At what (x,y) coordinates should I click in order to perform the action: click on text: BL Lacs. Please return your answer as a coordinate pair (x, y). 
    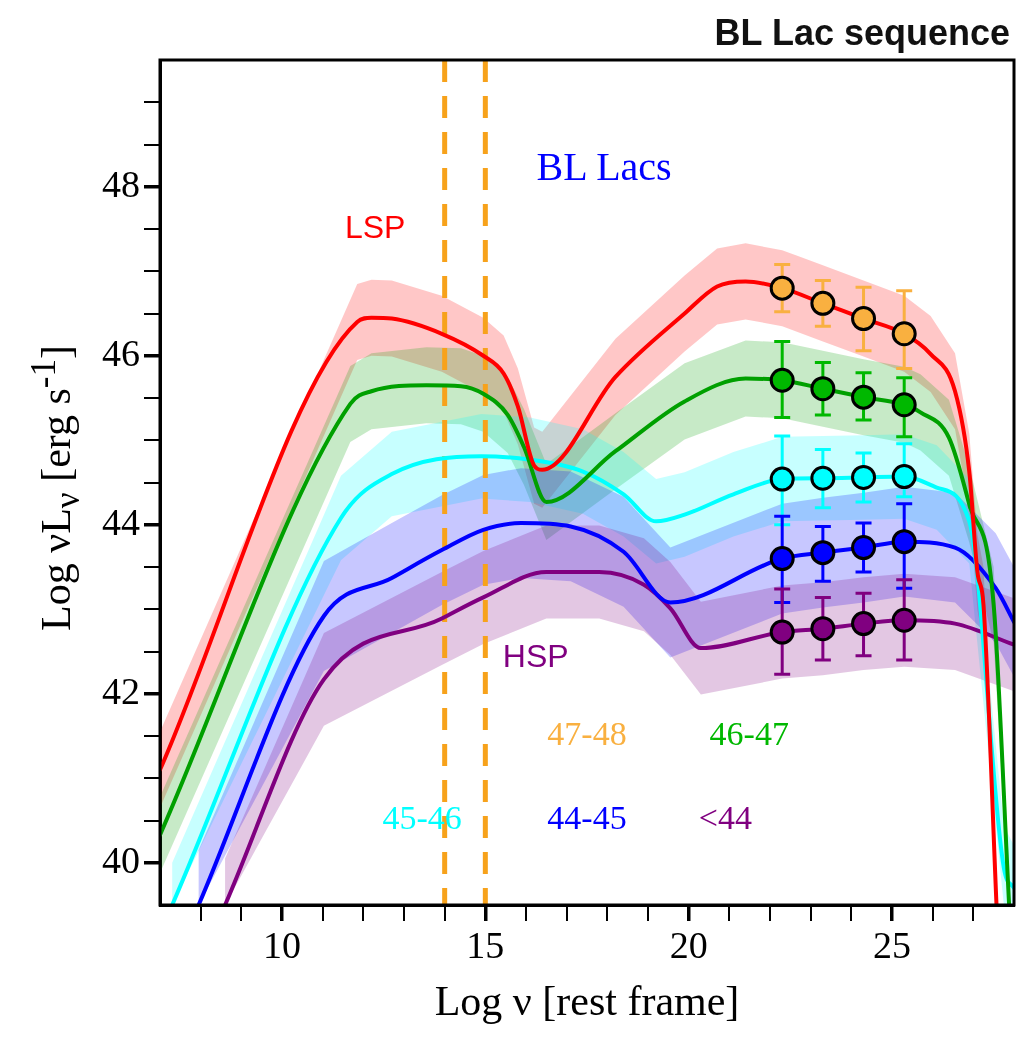
    Looking at the image, I should click on (604, 167).